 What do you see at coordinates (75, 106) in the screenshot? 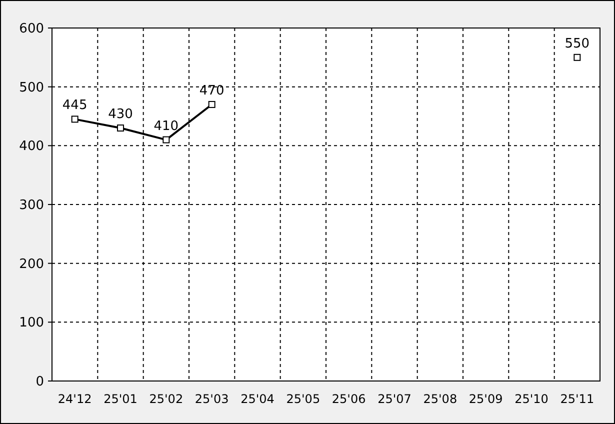
I see `data-label: 445` at bounding box center [75, 106].